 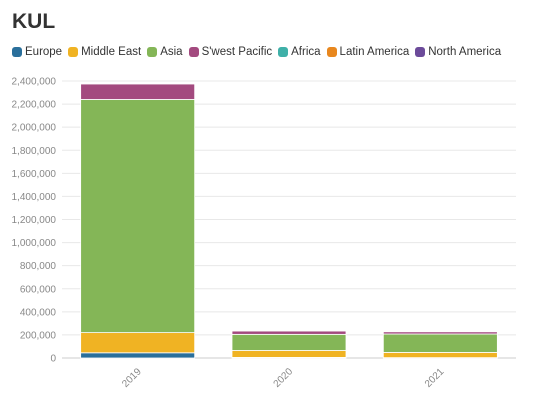 I want to click on x-tick-label: 2021, so click(x=435, y=378).